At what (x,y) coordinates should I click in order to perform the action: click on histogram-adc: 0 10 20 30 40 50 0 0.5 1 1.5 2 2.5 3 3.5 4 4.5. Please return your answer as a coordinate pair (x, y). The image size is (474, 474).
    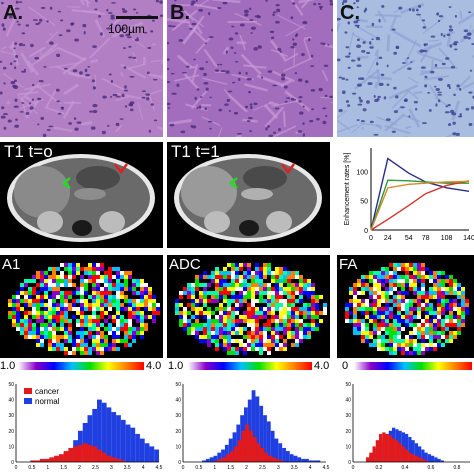
    Looking at the image, I should click on (248, 425).